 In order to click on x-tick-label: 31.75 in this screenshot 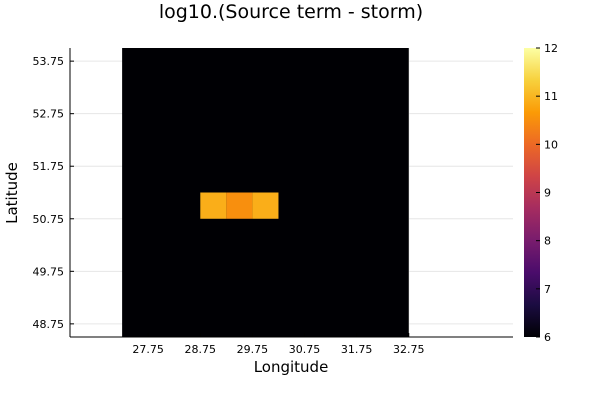, I will do `click(357, 349)`.